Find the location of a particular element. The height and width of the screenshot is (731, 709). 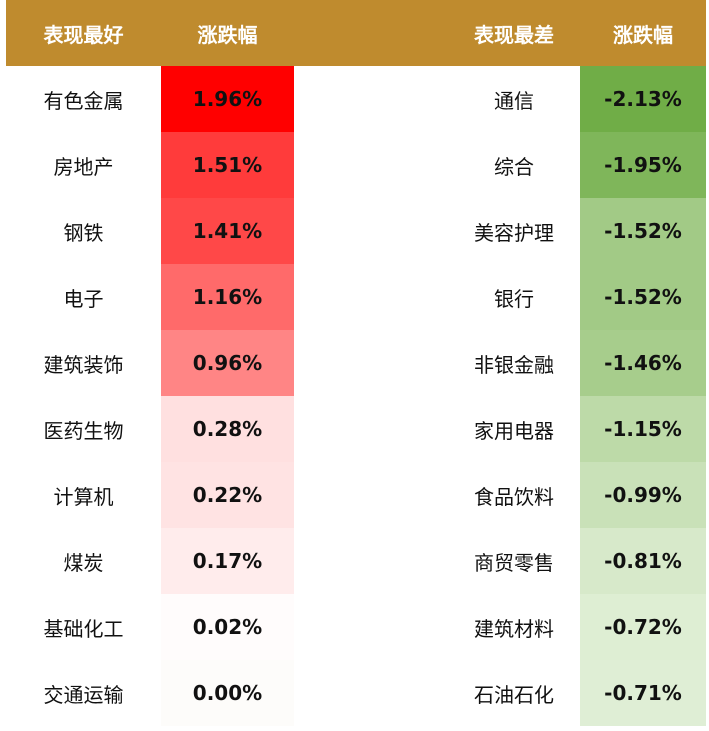

best-sector-change: 0.02% is located at coordinates (227, 627).